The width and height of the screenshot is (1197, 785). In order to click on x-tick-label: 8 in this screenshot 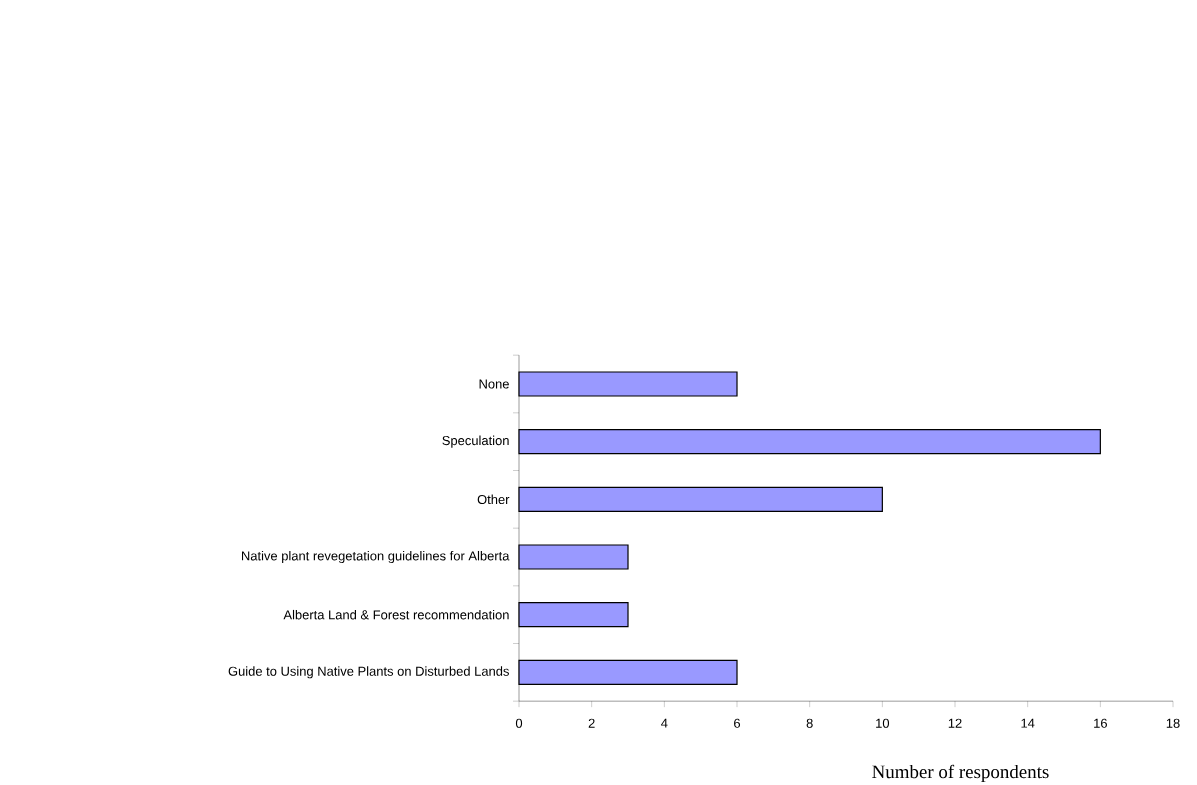, I will do `click(809, 723)`.